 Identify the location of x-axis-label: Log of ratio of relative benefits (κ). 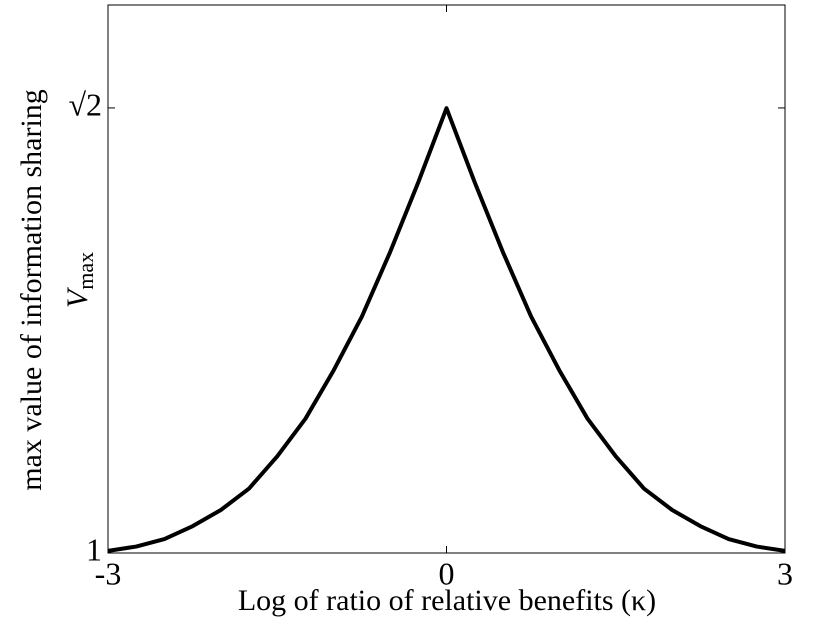
(447, 600).